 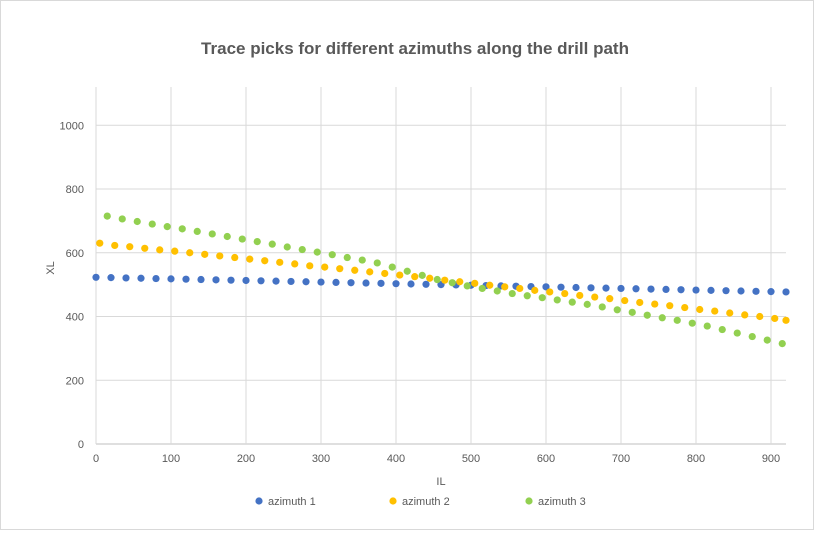 What do you see at coordinates (171, 459) in the screenshot?
I see `x-tick-label: 100` at bounding box center [171, 459].